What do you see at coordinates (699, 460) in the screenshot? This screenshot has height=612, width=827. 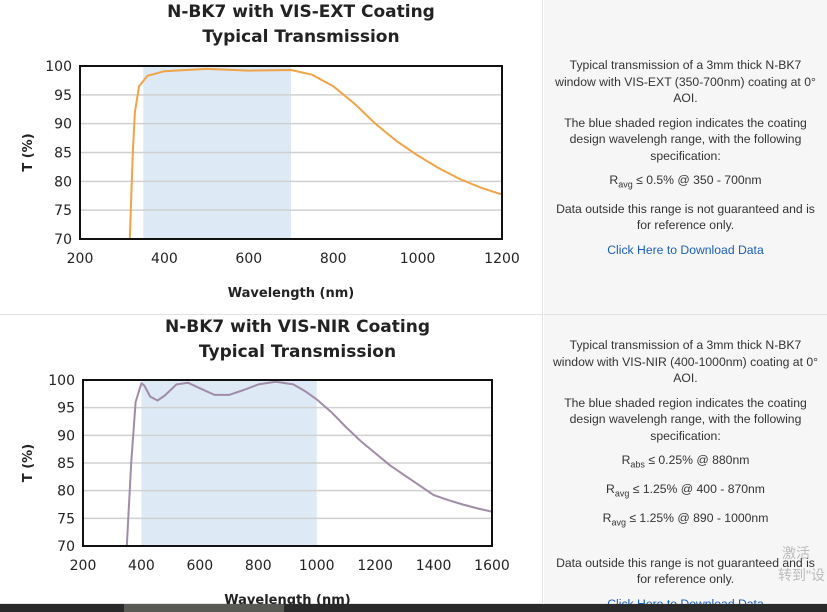 I see `spec-text: ≤ 0.25% @ 880nm` at bounding box center [699, 460].